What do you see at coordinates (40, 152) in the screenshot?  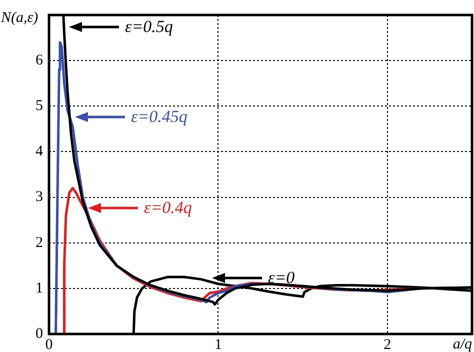 I see `y-tick-label: 4` at bounding box center [40, 152].